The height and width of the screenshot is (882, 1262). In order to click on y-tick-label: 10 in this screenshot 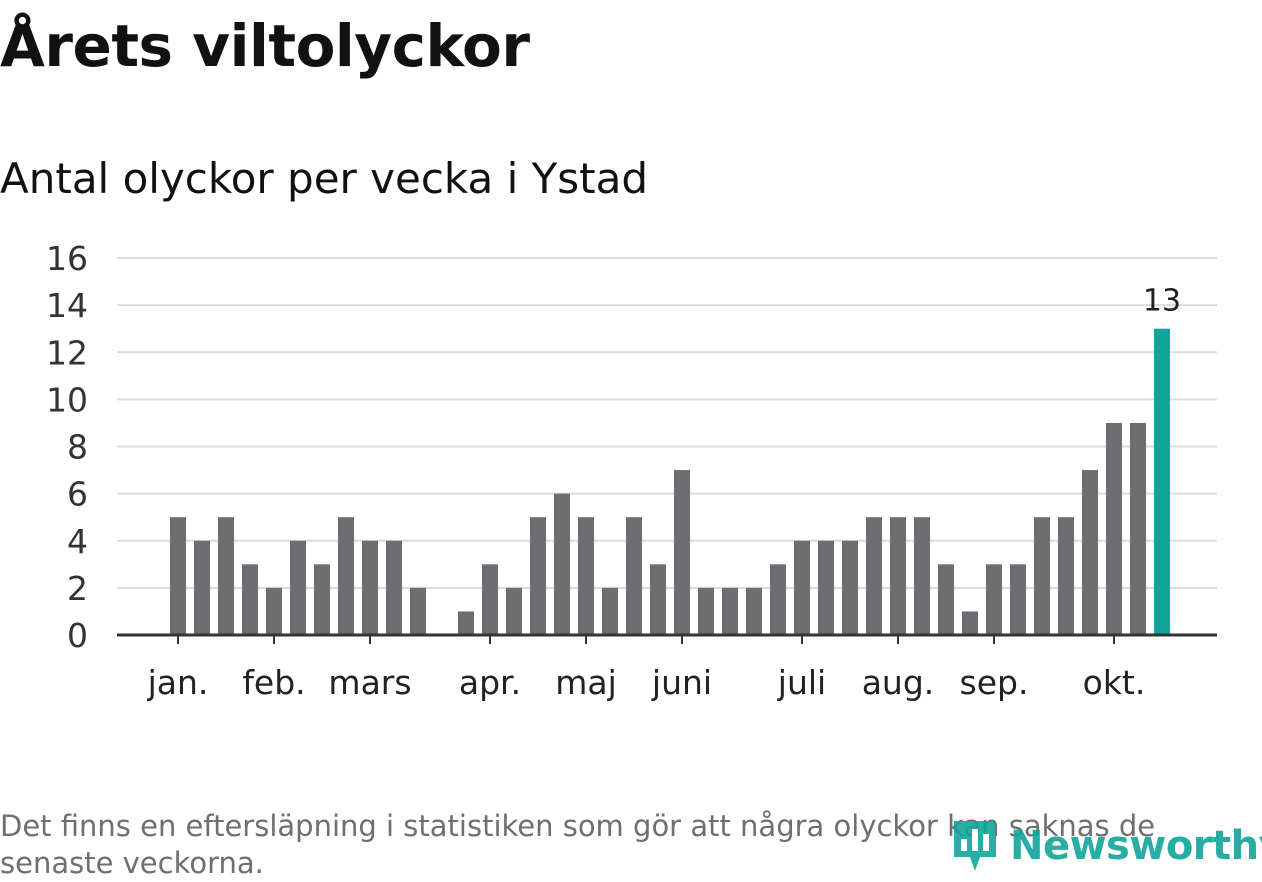, I will do `click(67, 399)`.